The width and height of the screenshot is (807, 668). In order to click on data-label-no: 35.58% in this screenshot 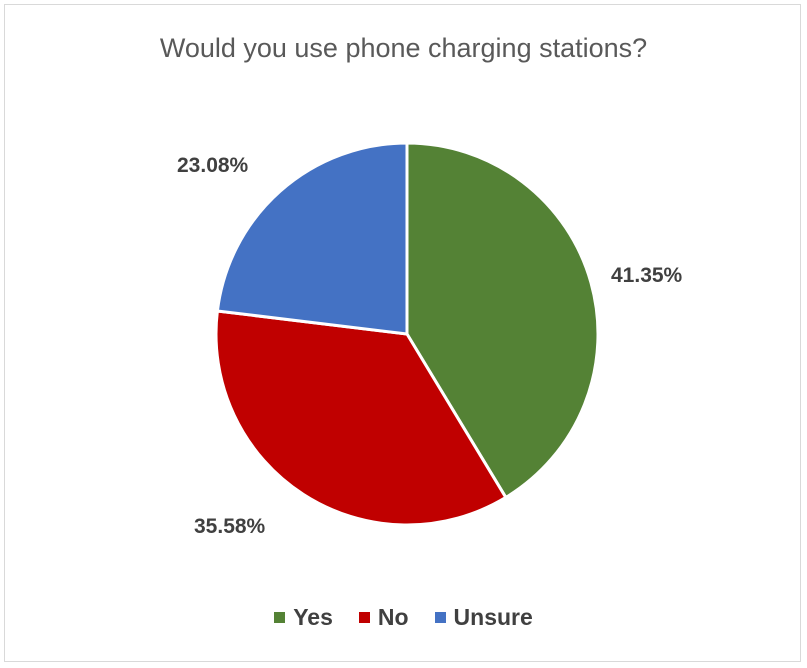, I will do `click(230, 526)`.